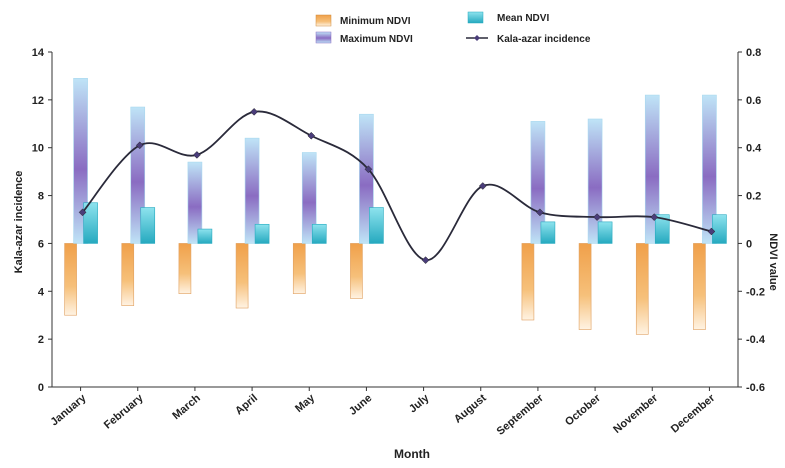 The height and width of the screenshot is (468, 785). What do you see at coordinates (80, 161) in the screenshot?
I see `bar-maximum-ndvi-january` at bounding box center [80, 161].